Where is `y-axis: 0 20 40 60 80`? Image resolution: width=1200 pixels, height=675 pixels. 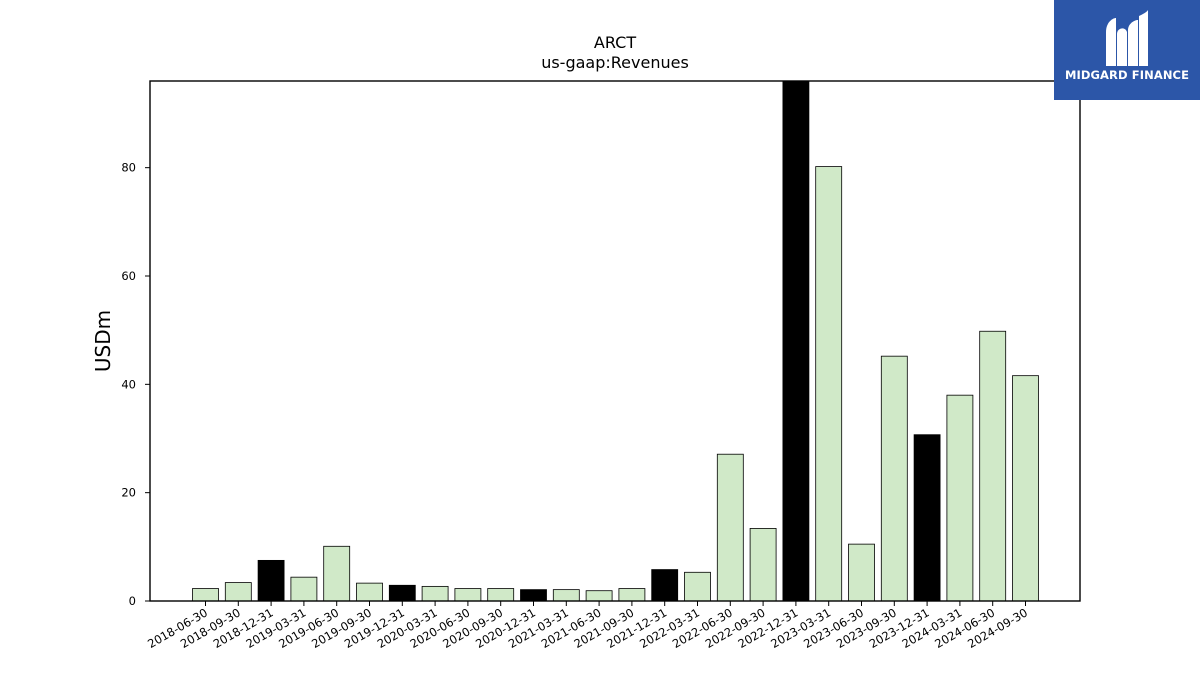 y-axis: 0 20 40 60 80 is located at coordinates (135, 384).